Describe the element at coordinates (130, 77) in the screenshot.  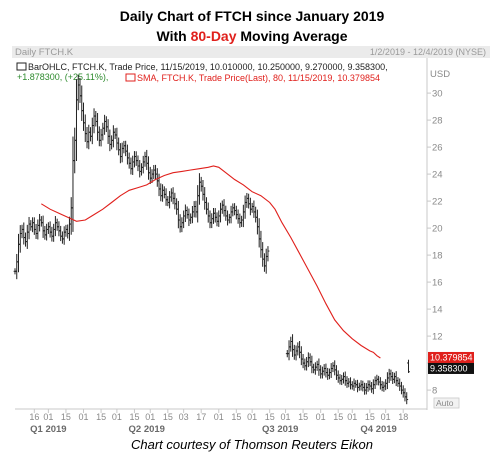
I see `legend-sma-swatch` at that location.